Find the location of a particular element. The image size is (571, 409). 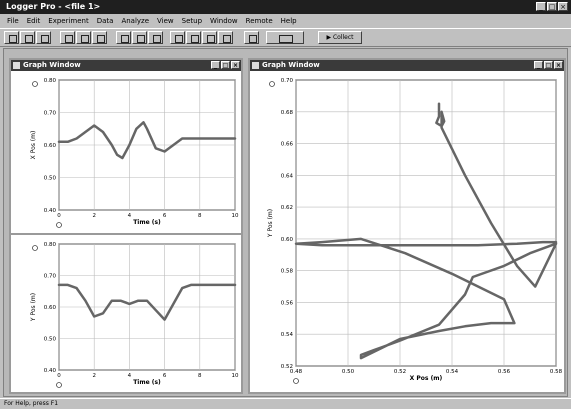

x-tick-label: 0.50 is located at coordinates (348, 372).